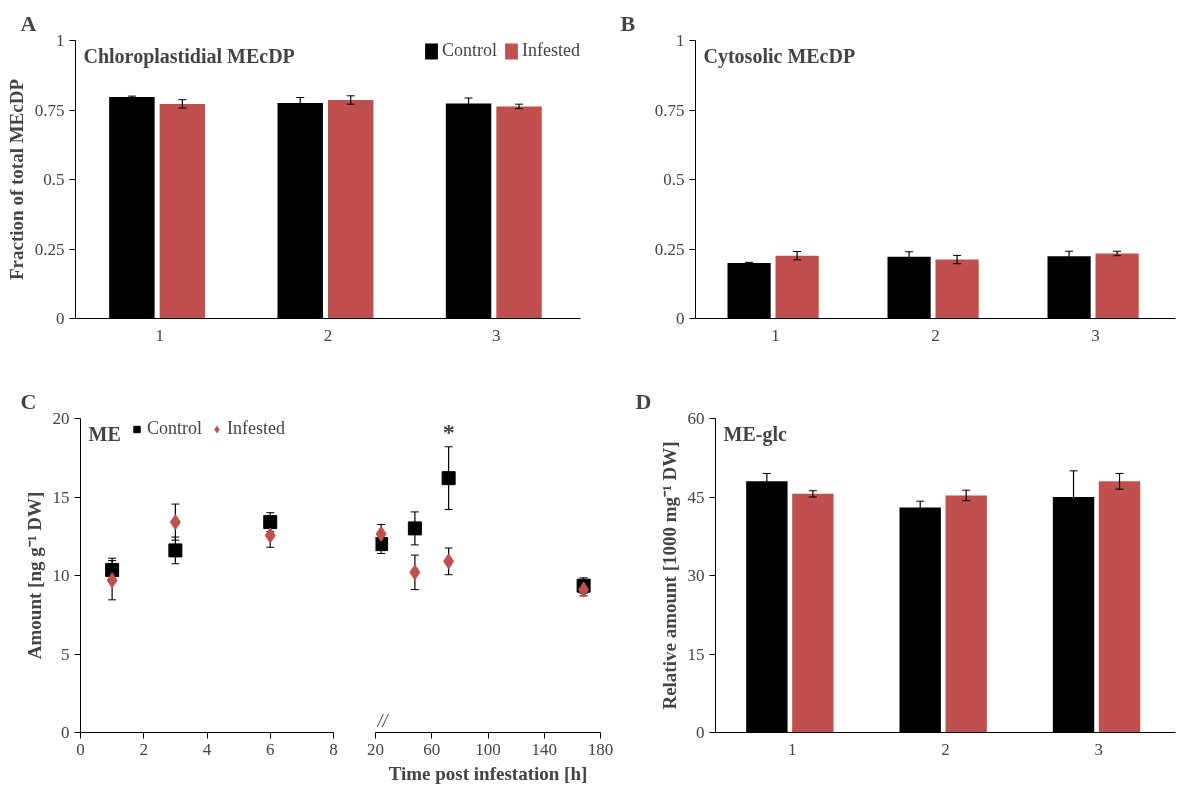 The image size is (1195, 794). I want to click on chart-title: ME, so click(104, 433).